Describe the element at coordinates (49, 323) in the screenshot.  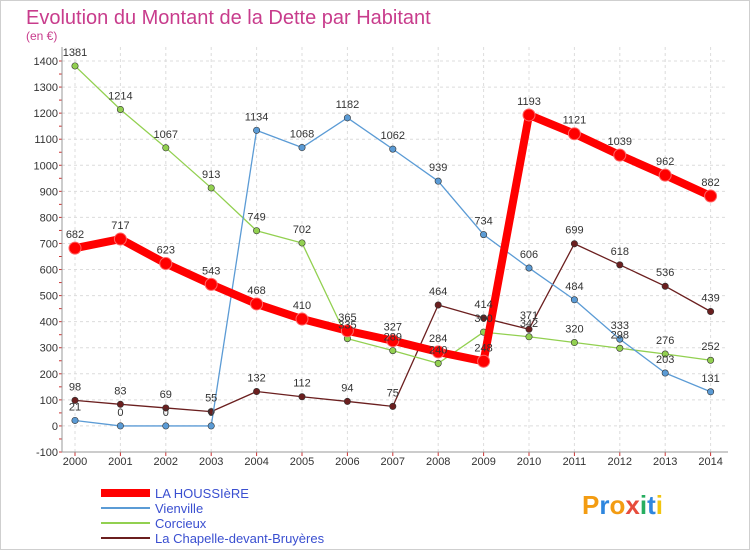
I see `y-tick-label: 400` at that location.